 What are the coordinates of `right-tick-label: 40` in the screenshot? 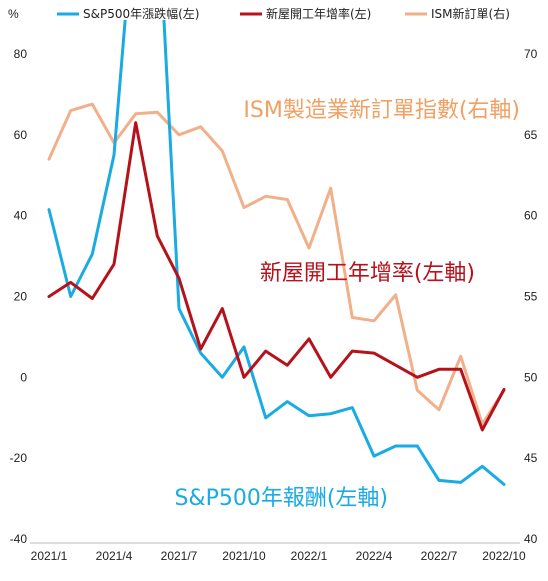 It's located at (531, 539).